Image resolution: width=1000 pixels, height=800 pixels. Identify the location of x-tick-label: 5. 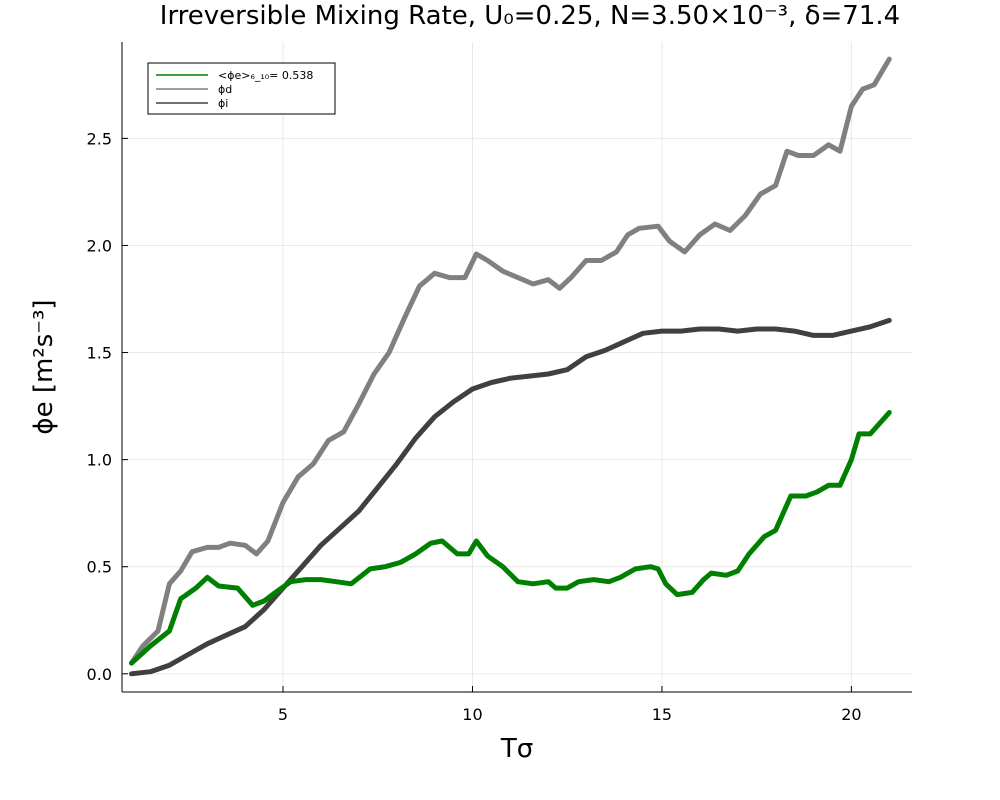
(283, 714).